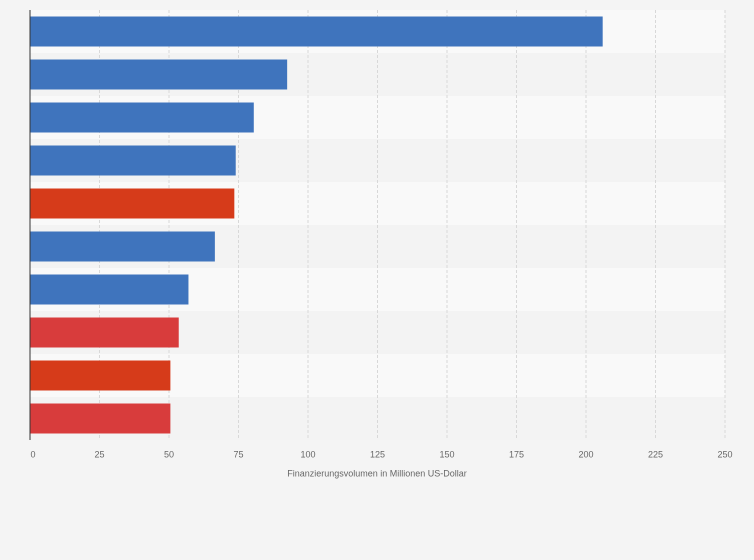 The width and height of the screenshot is (754, 560). I want to click on x-tick-label: 175, so click(516, 454).